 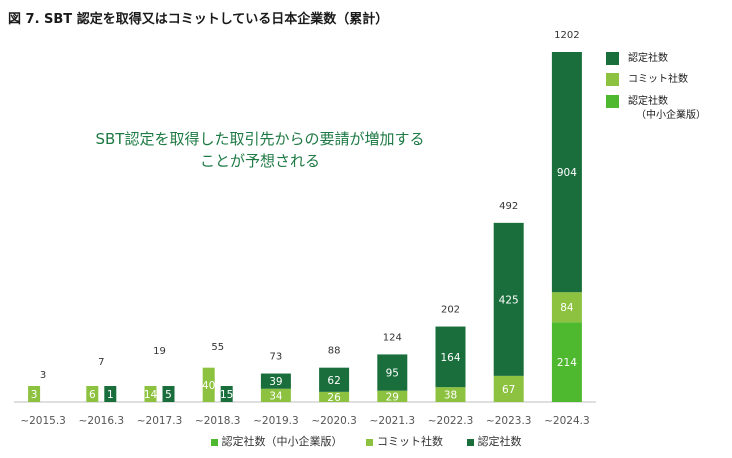 I want to click on bar-value-label: 34, so click(x=276, y=396).